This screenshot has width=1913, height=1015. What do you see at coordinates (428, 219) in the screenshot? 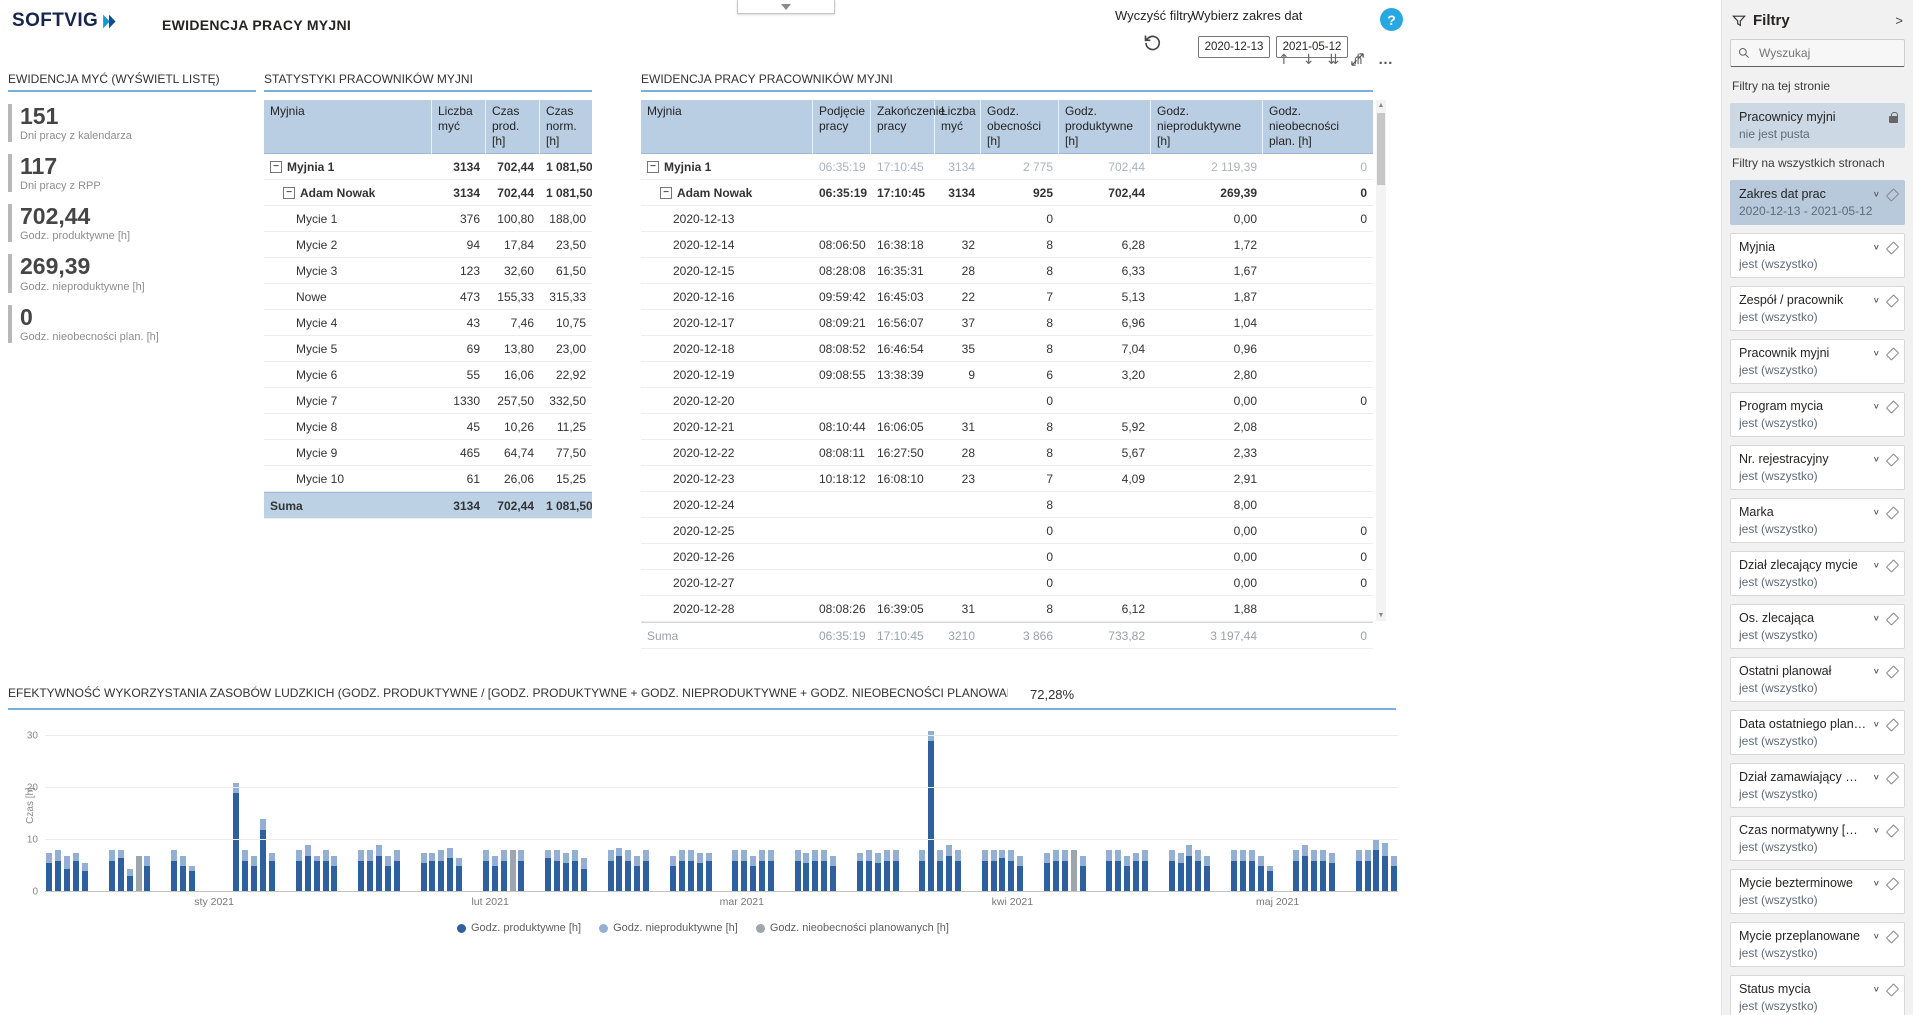
I see `stats-table-row: Mycie 1 376 100,80 188,00` at bounding box center [428, 219].